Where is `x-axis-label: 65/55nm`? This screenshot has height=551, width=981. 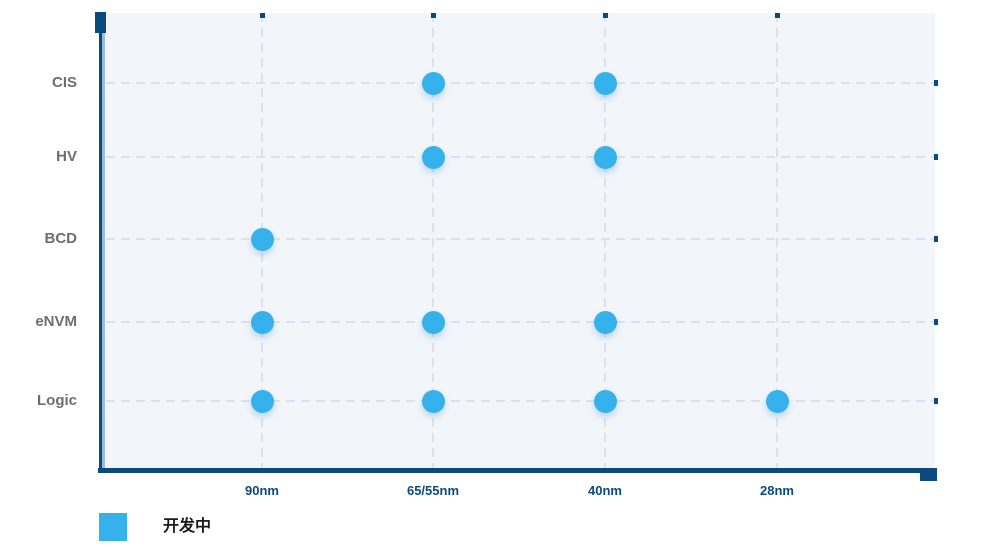 x-axis-label: 65/55nm is located at coordinates (433, 490).